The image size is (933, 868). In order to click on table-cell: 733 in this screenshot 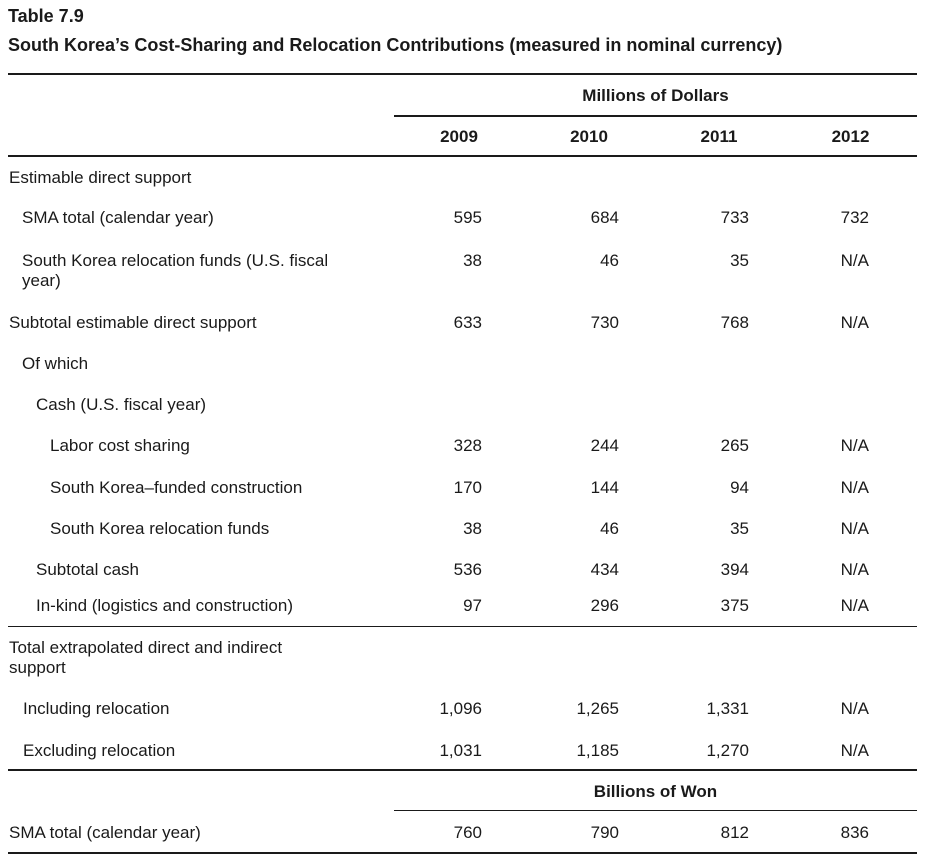, I will do `click(734, 217)`.